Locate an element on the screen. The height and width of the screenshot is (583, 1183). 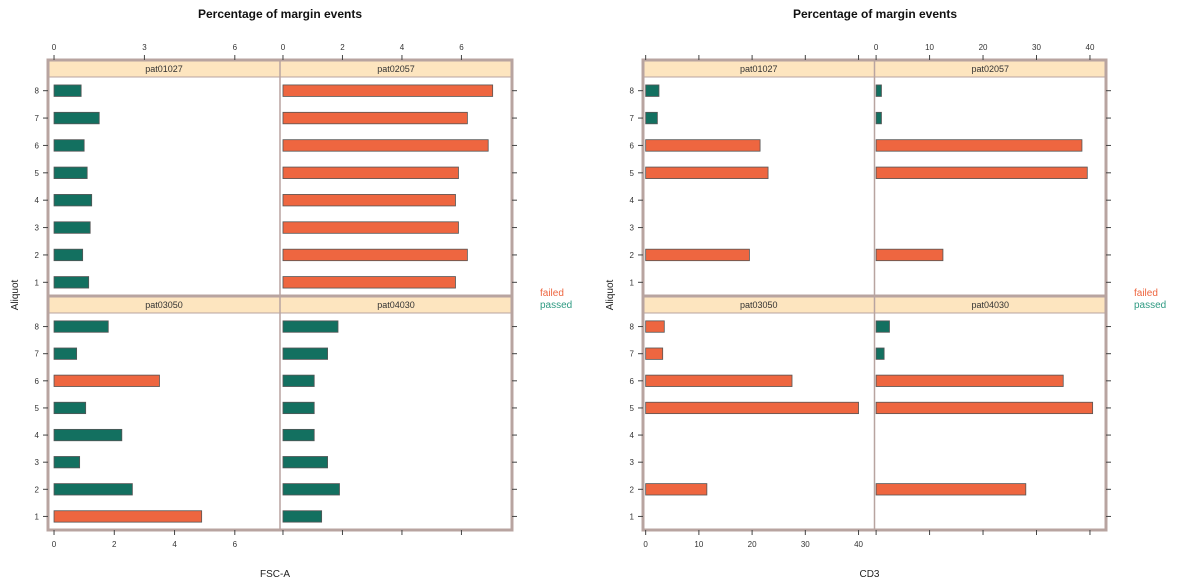
x-tick-label: 10 is located at coordinates (929, 47).